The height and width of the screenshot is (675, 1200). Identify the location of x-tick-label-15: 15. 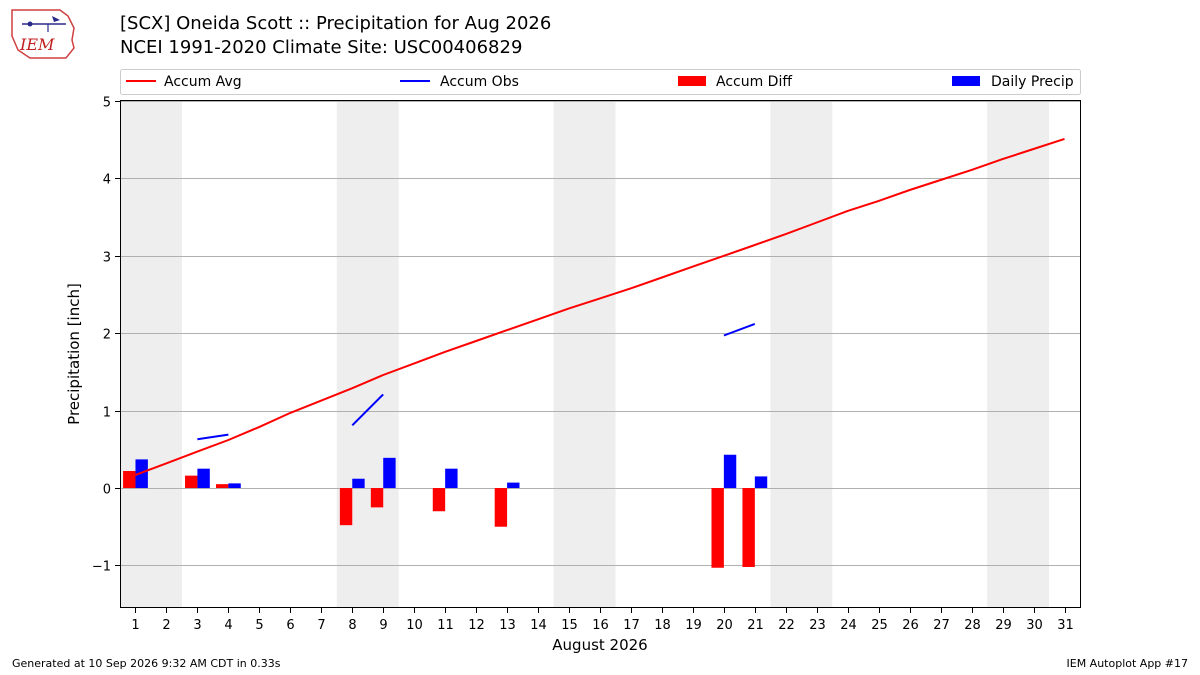
(569, 625).